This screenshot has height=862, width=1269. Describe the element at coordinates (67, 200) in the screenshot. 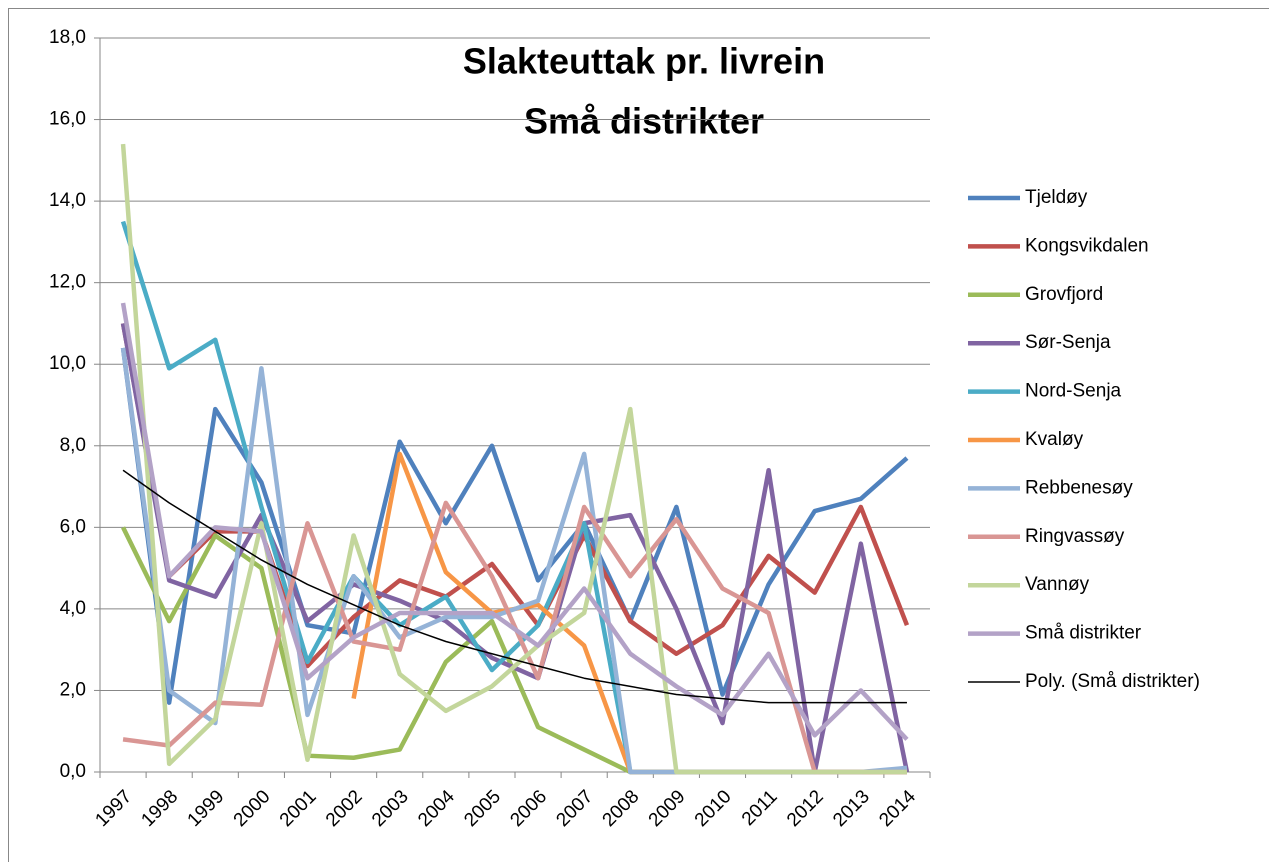

I see `y-tick-label: 14,0` at that location.